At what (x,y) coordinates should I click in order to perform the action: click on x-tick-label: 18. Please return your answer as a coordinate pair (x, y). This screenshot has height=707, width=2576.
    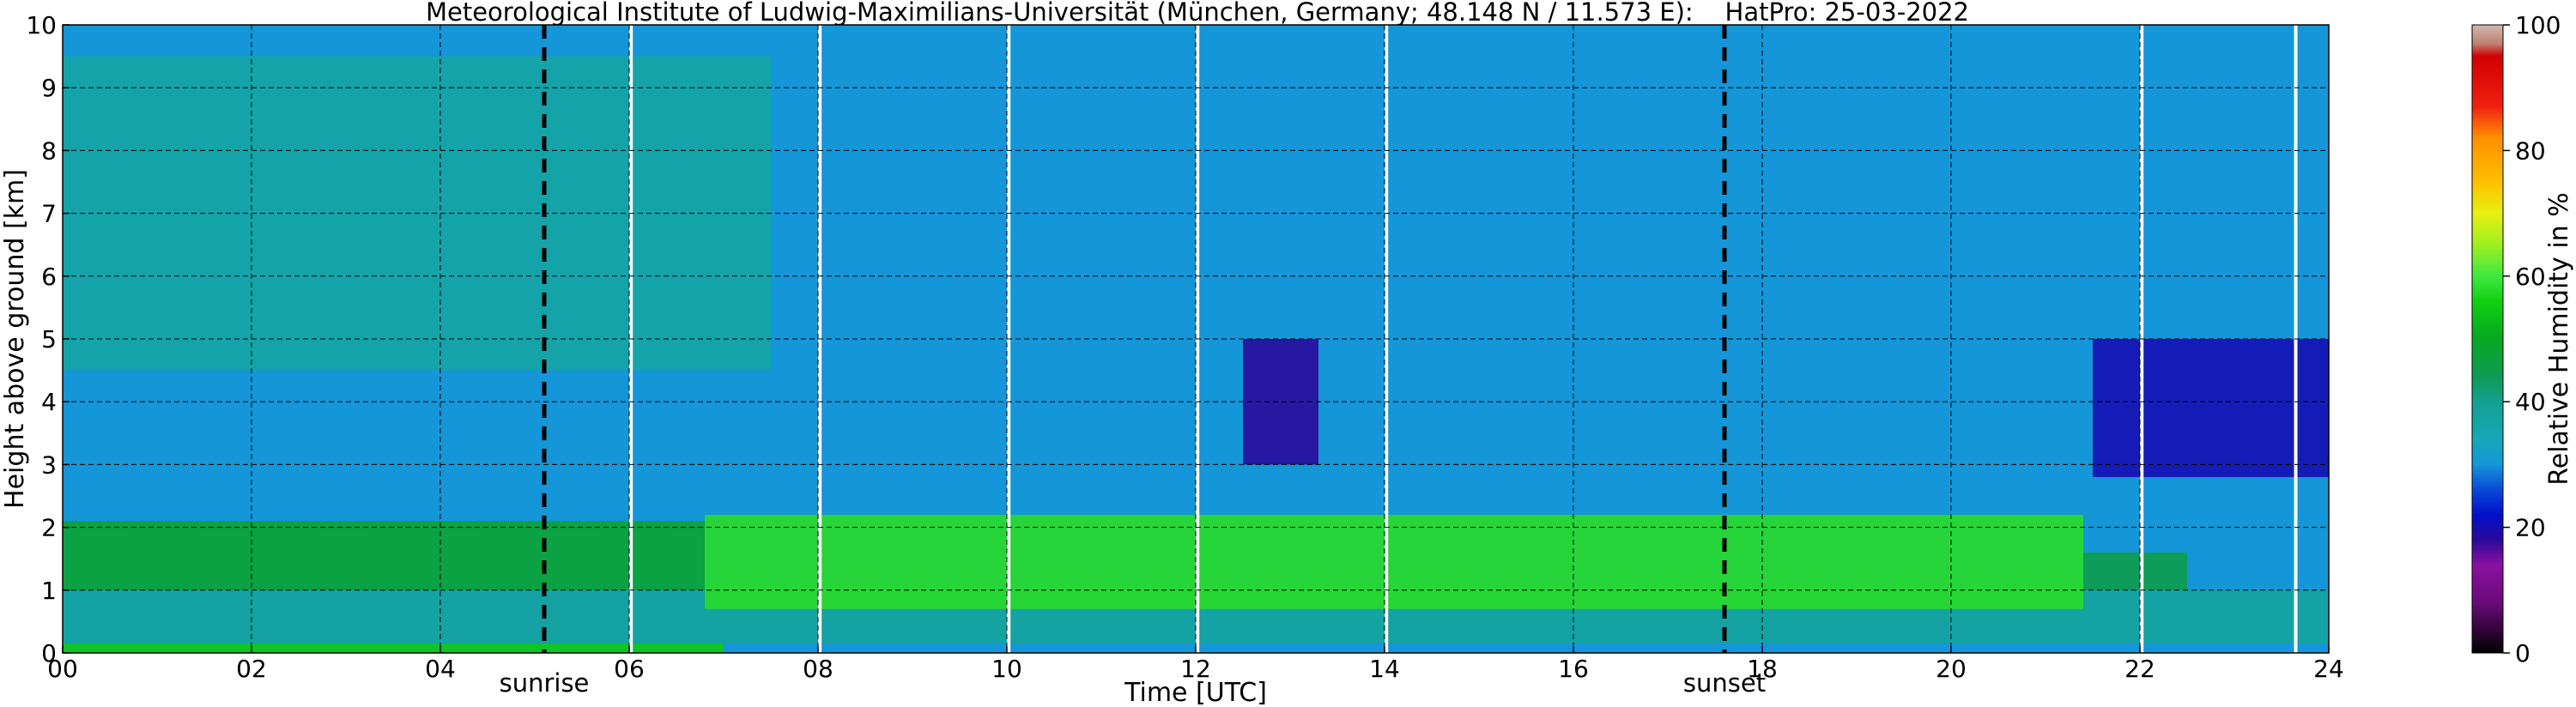
    Looking at the image, I should click on (1762, 669).